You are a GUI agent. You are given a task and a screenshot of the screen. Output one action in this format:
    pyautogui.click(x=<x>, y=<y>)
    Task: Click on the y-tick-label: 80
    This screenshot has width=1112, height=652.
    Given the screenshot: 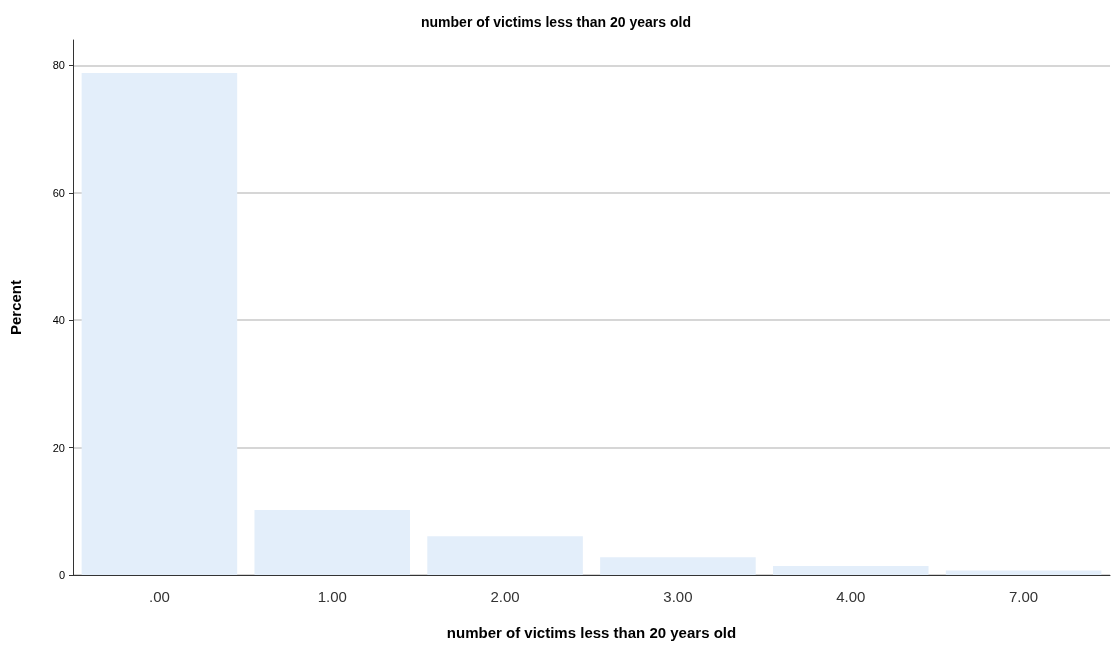 What is the action you would take?
    pyautogui.click(x=58, y=65)
    